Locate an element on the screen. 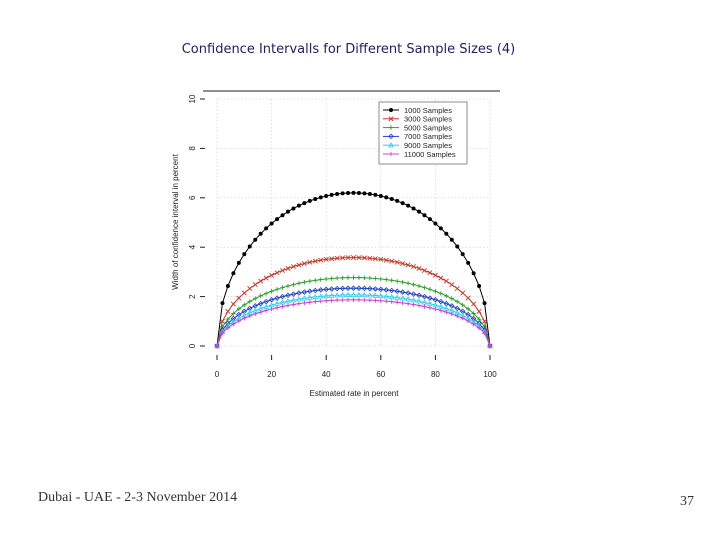 The image size is (720, 540). x-tick-label: 40 is located at coordinates (326, 374).